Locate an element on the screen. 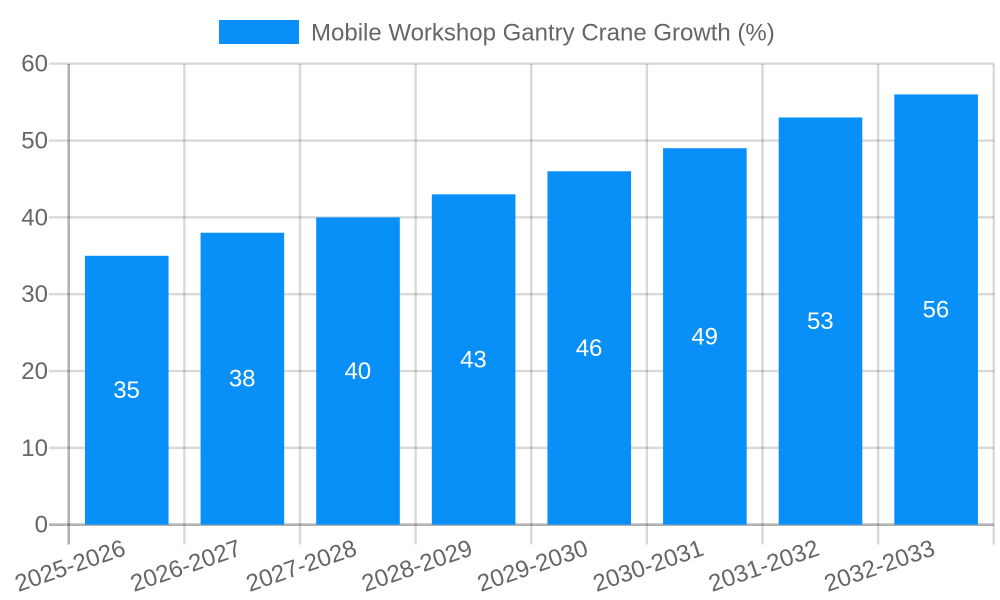 The image size is (1000, 600). svg-text: 30 is located at coordinates (34, 294).